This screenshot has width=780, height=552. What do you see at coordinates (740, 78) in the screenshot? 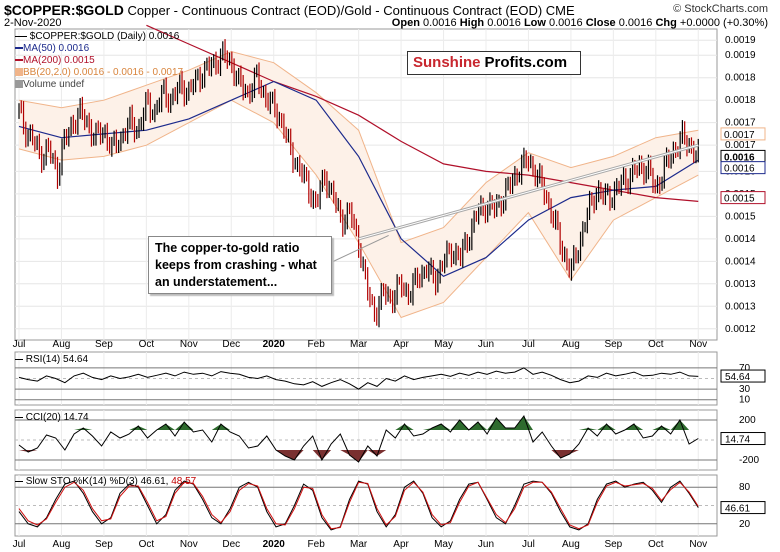
I see `y-tick-label: 0.0018` at bounding box center [740, 78].